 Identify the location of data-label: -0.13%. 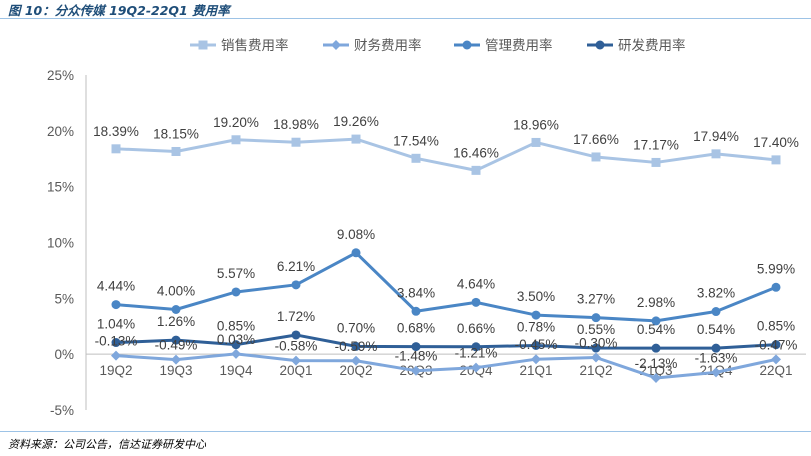
(116, 341).